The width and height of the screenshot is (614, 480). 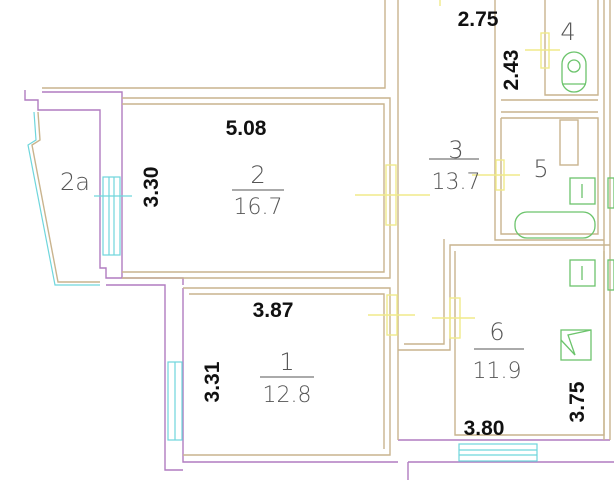 What do you see at coordinates (286, 362) in the screenshot?
I see `room-1-number: 1` at bounding box center [286, 362].